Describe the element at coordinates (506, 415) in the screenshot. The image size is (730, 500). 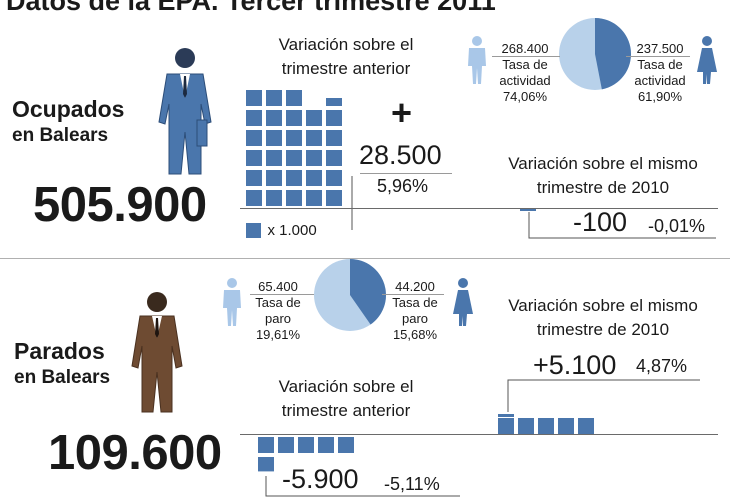
I see `parados-year-partial-block` at that location.